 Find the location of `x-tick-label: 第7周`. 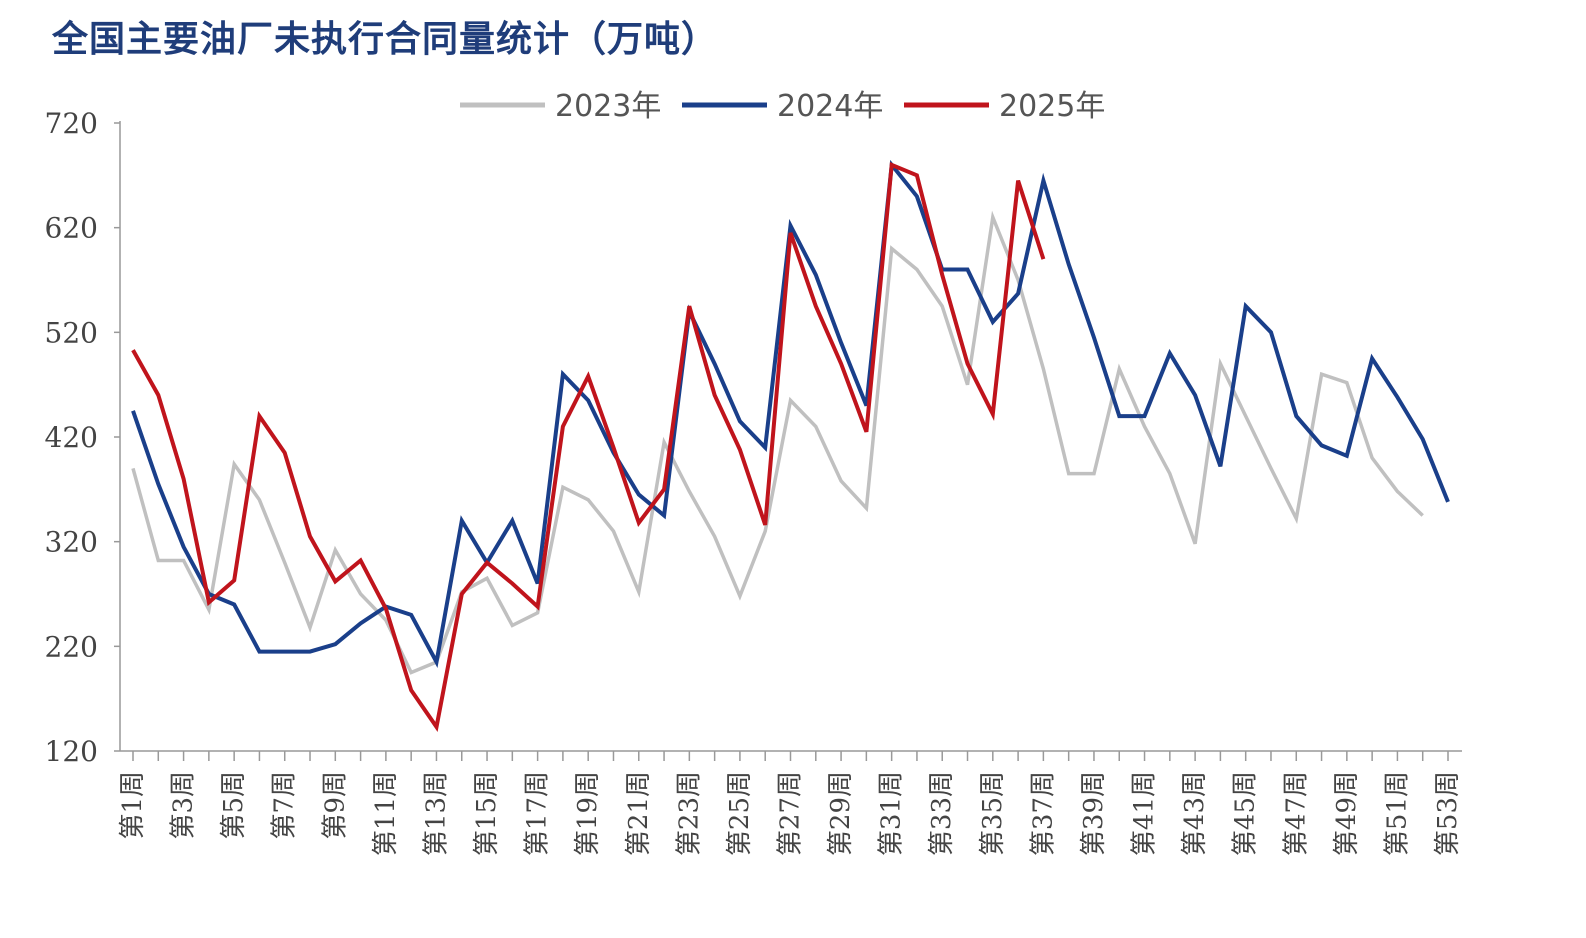

x-tick-label: 第7周 is located at coordinates (285, 805).